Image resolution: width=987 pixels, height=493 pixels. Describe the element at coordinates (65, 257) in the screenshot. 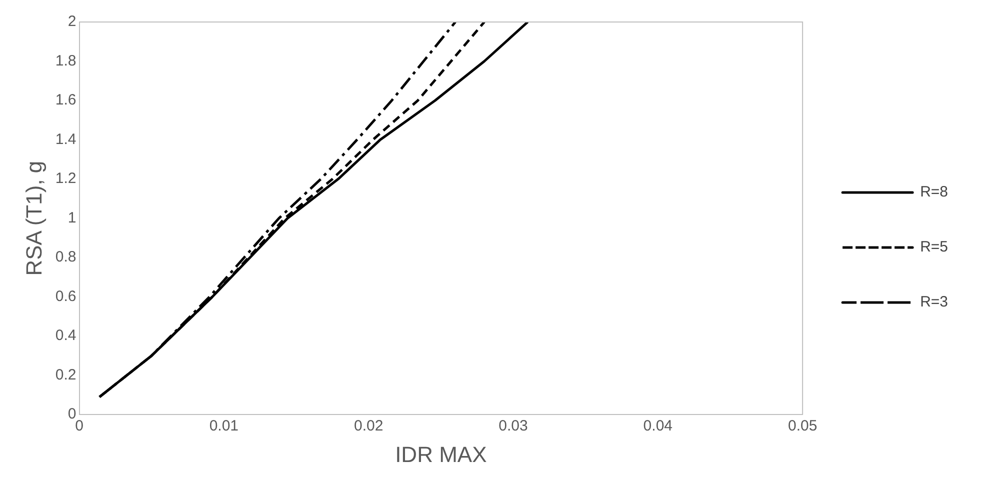

I see `y-tick-label: 0.8` at that location.